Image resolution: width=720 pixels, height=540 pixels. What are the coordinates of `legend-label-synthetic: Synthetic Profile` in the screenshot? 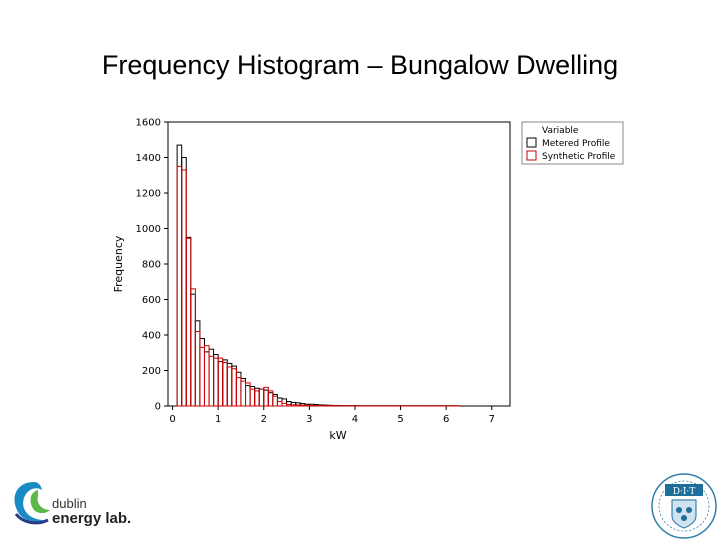 It's located at (579, 157).